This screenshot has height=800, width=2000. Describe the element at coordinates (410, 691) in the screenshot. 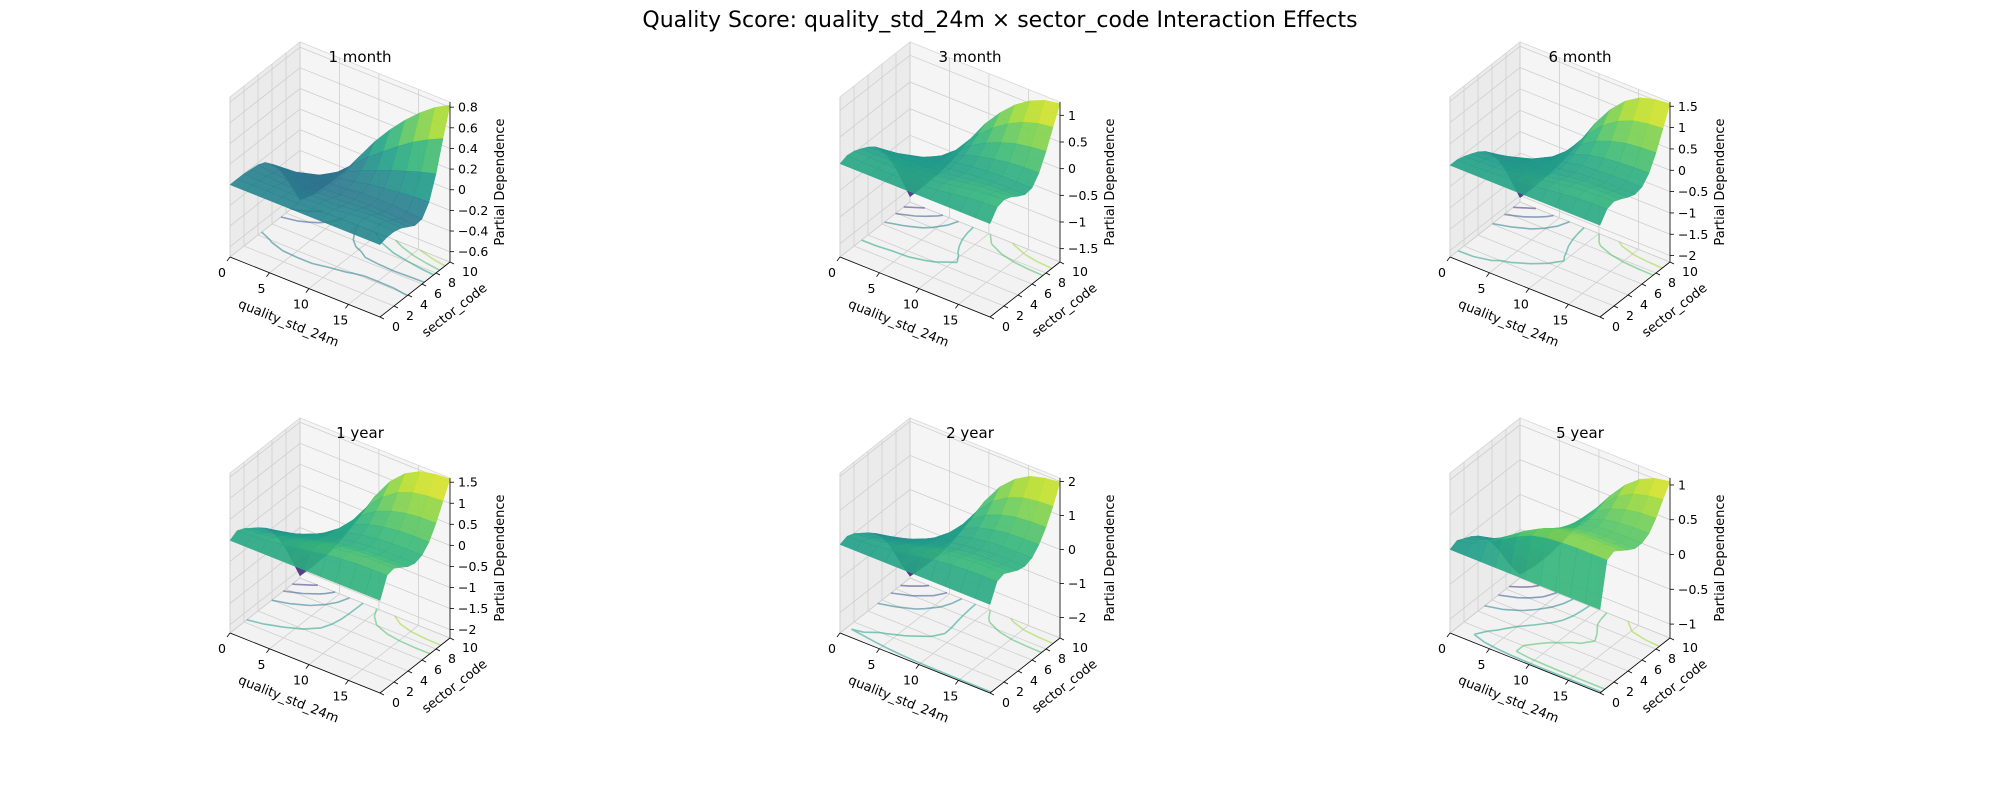

I see `y-tick-label: 2` at that location.